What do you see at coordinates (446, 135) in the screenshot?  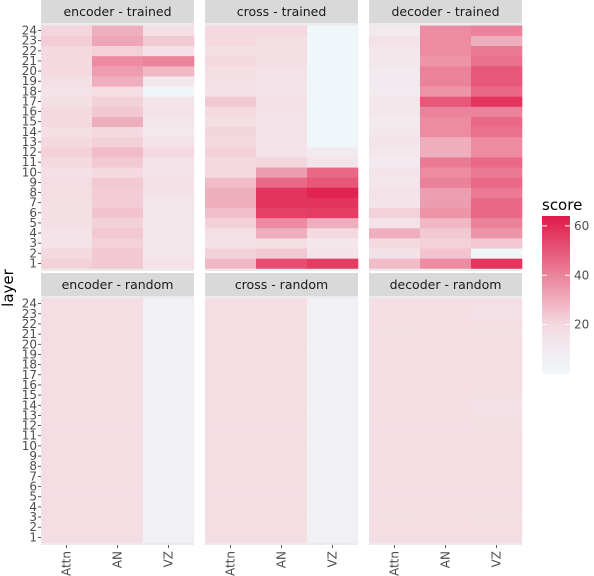 I see `panel: decoder - trained` at bounding box center [446, 135].